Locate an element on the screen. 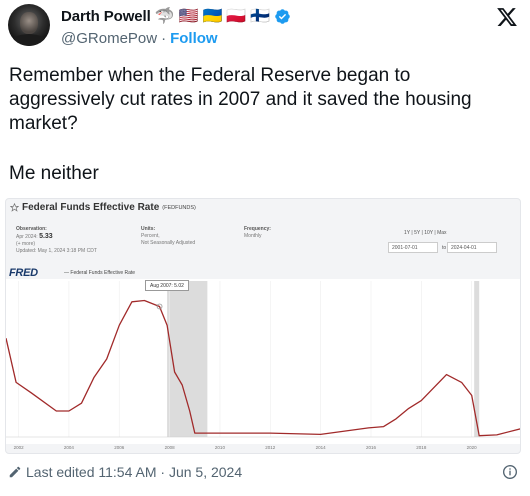 The image size is (530, 496). range-links: 1Y | 5Y | 10Y | Max is located at coordinates (425, 233).